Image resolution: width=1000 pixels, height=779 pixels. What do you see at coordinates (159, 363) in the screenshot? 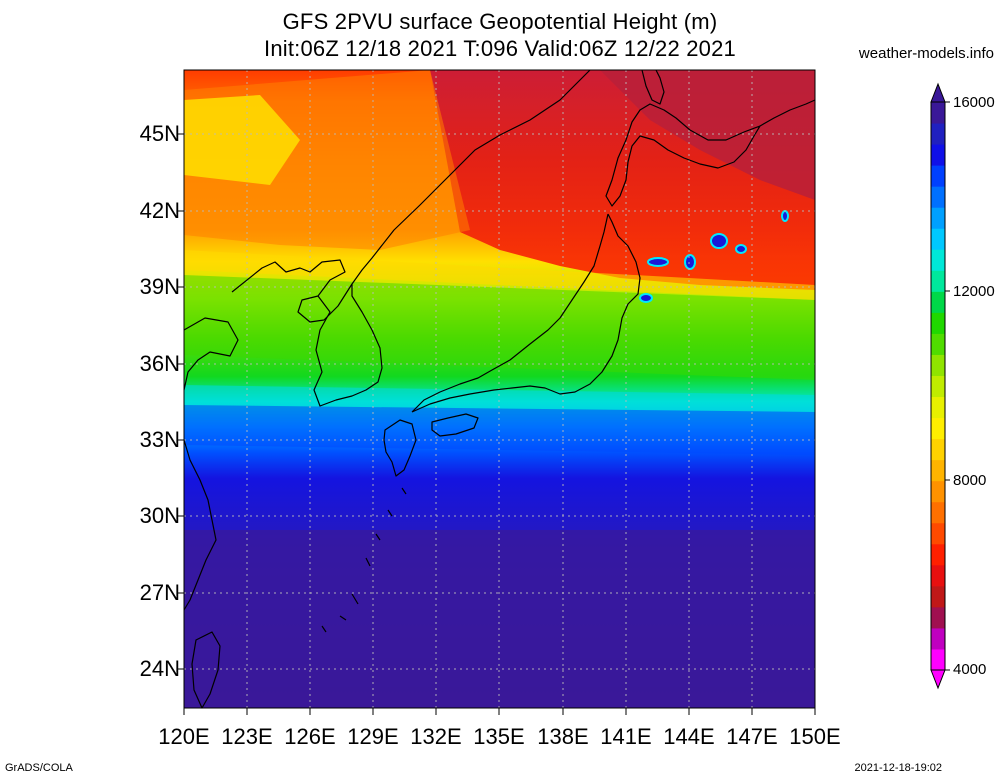
I see `lat-label-36n: 36N` at bounding box center [159, 363].